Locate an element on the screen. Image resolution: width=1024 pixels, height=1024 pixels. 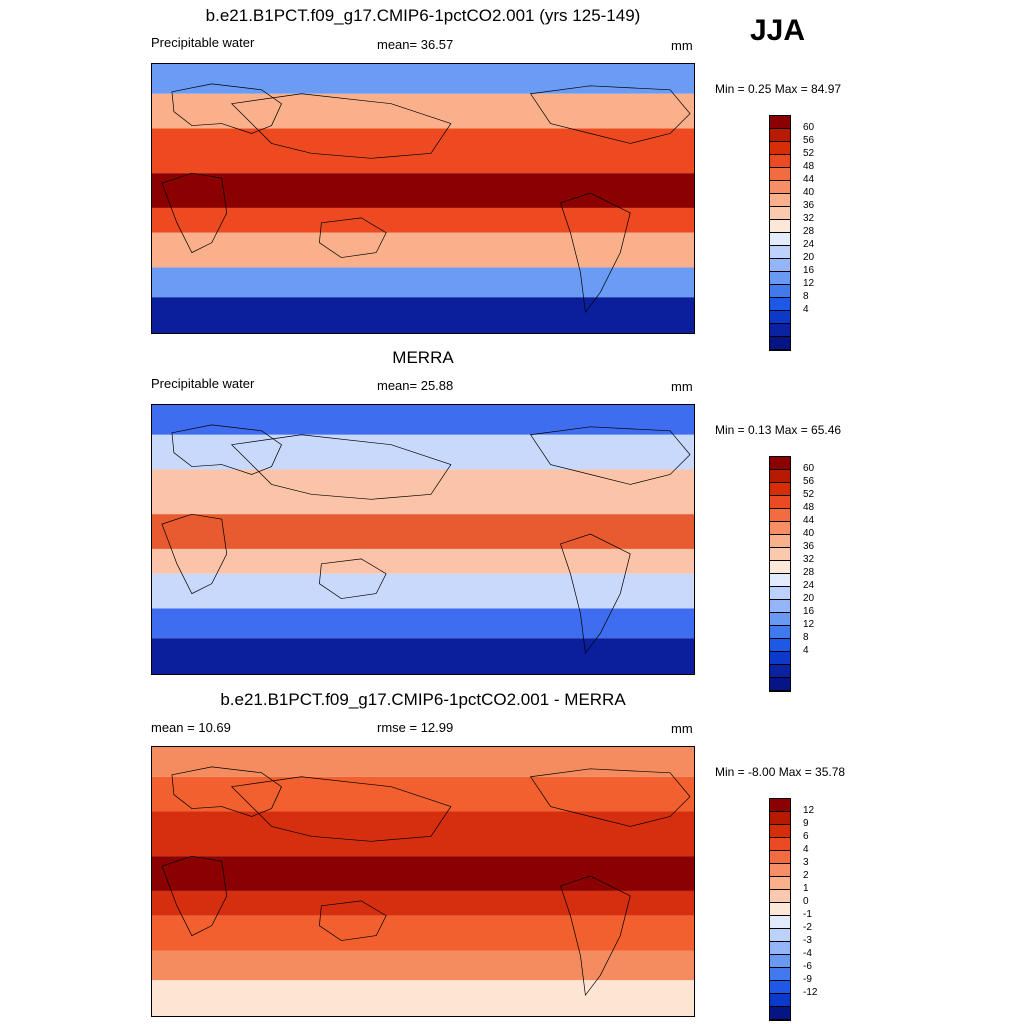
panel2-units: mm is located at coordinates (682, 386).